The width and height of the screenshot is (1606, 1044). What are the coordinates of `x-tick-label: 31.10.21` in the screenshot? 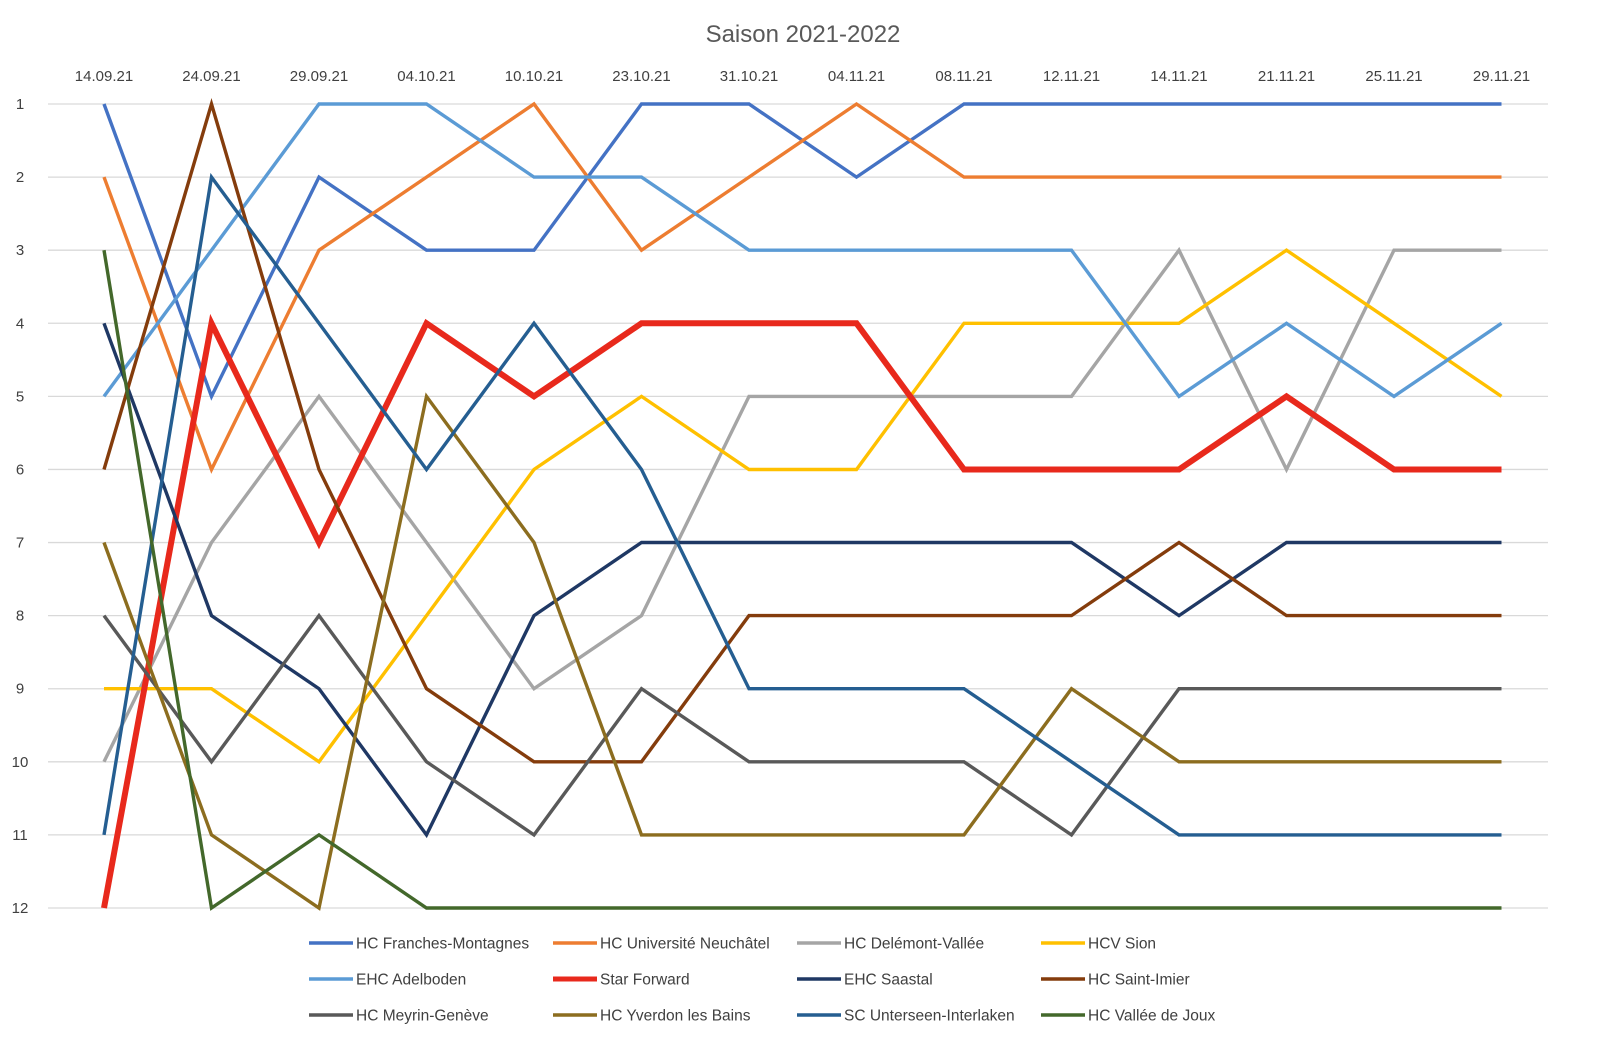 It's located at (749, 76).